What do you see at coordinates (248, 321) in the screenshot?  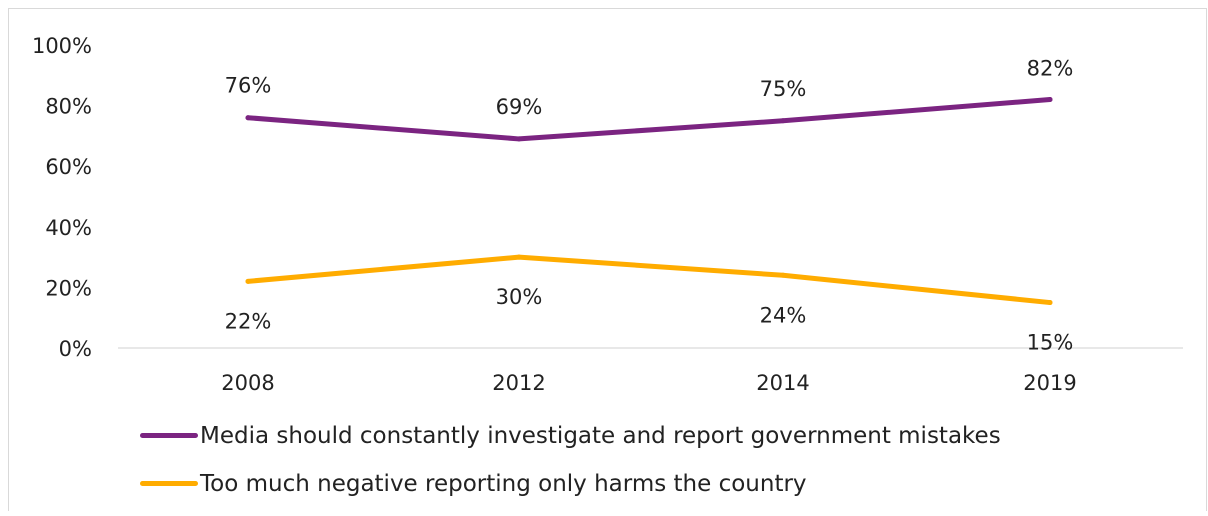 I see `data-label-s1-2008: 22%` at bounding box center [248, 321].